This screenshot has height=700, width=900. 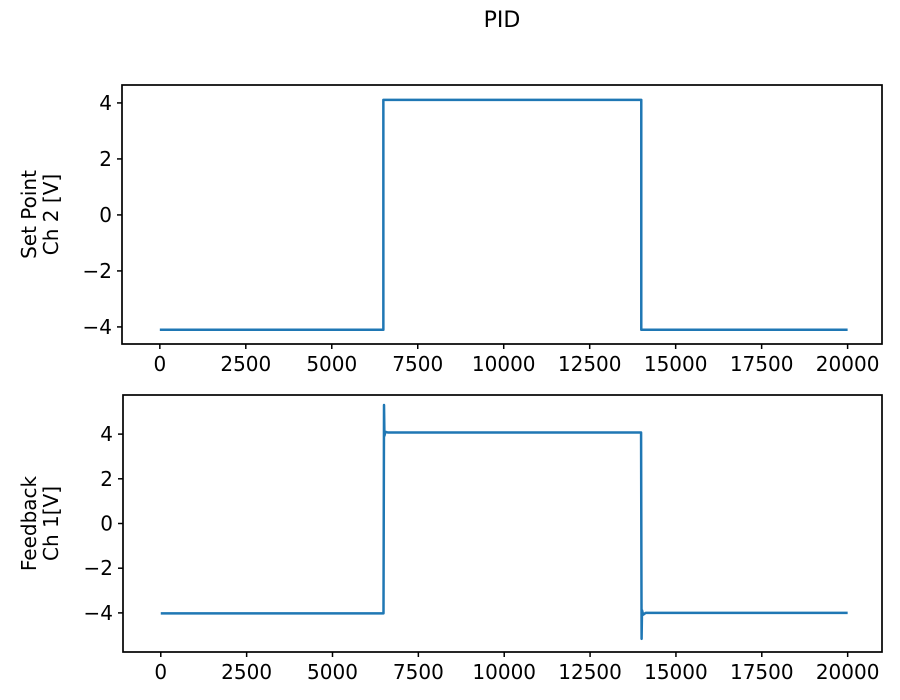 What do you see at coordinates (502, 20) in the screenshot?
I see `figure-title: PID` at bounding box center [502, 20].